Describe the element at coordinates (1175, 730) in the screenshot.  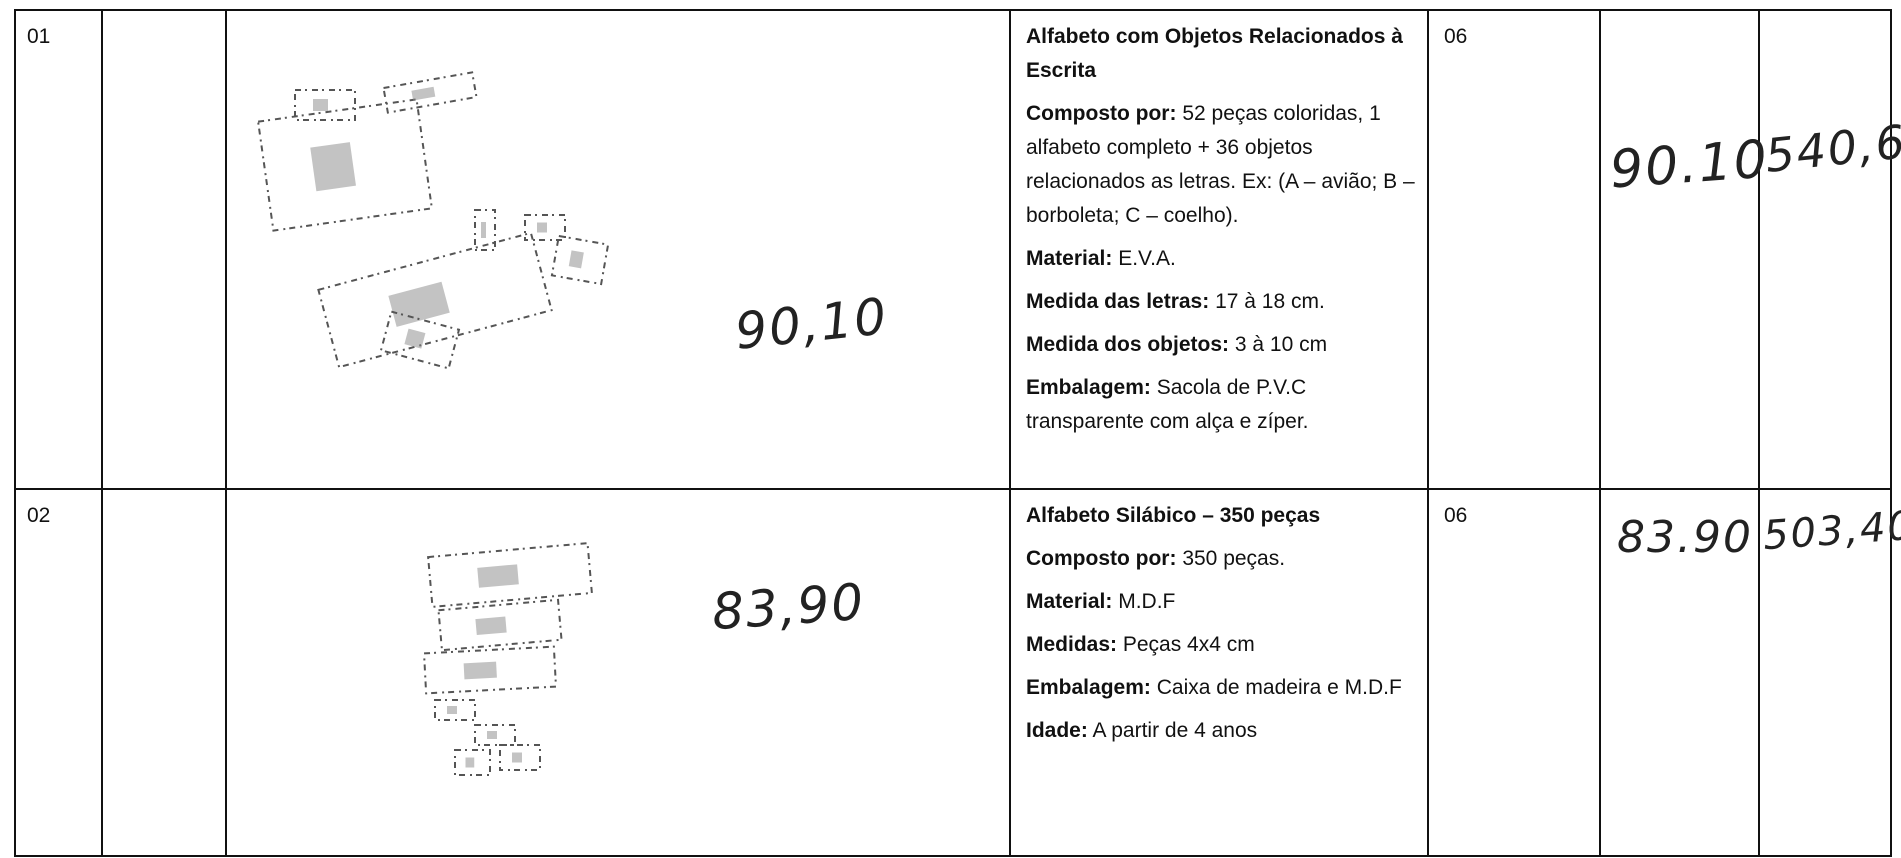
I see `detail-text: A partir de 4 anos` at that location.